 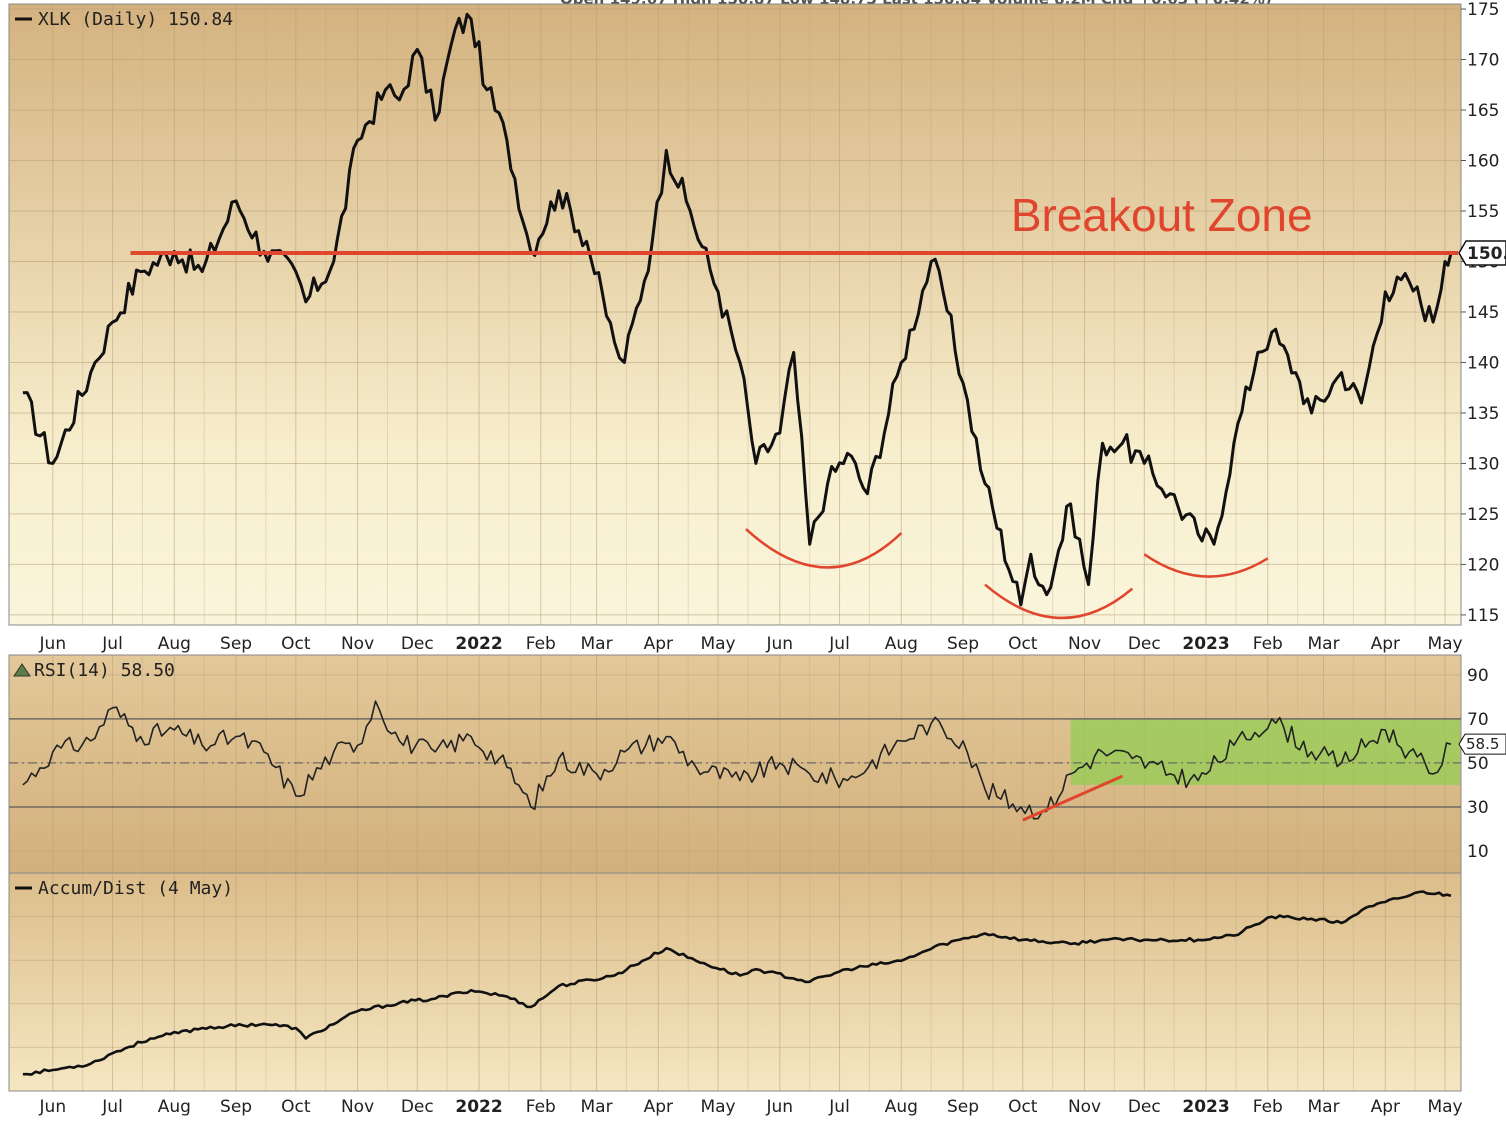 I want to click on rsi-green-zone, so click(x=1265, y=751).